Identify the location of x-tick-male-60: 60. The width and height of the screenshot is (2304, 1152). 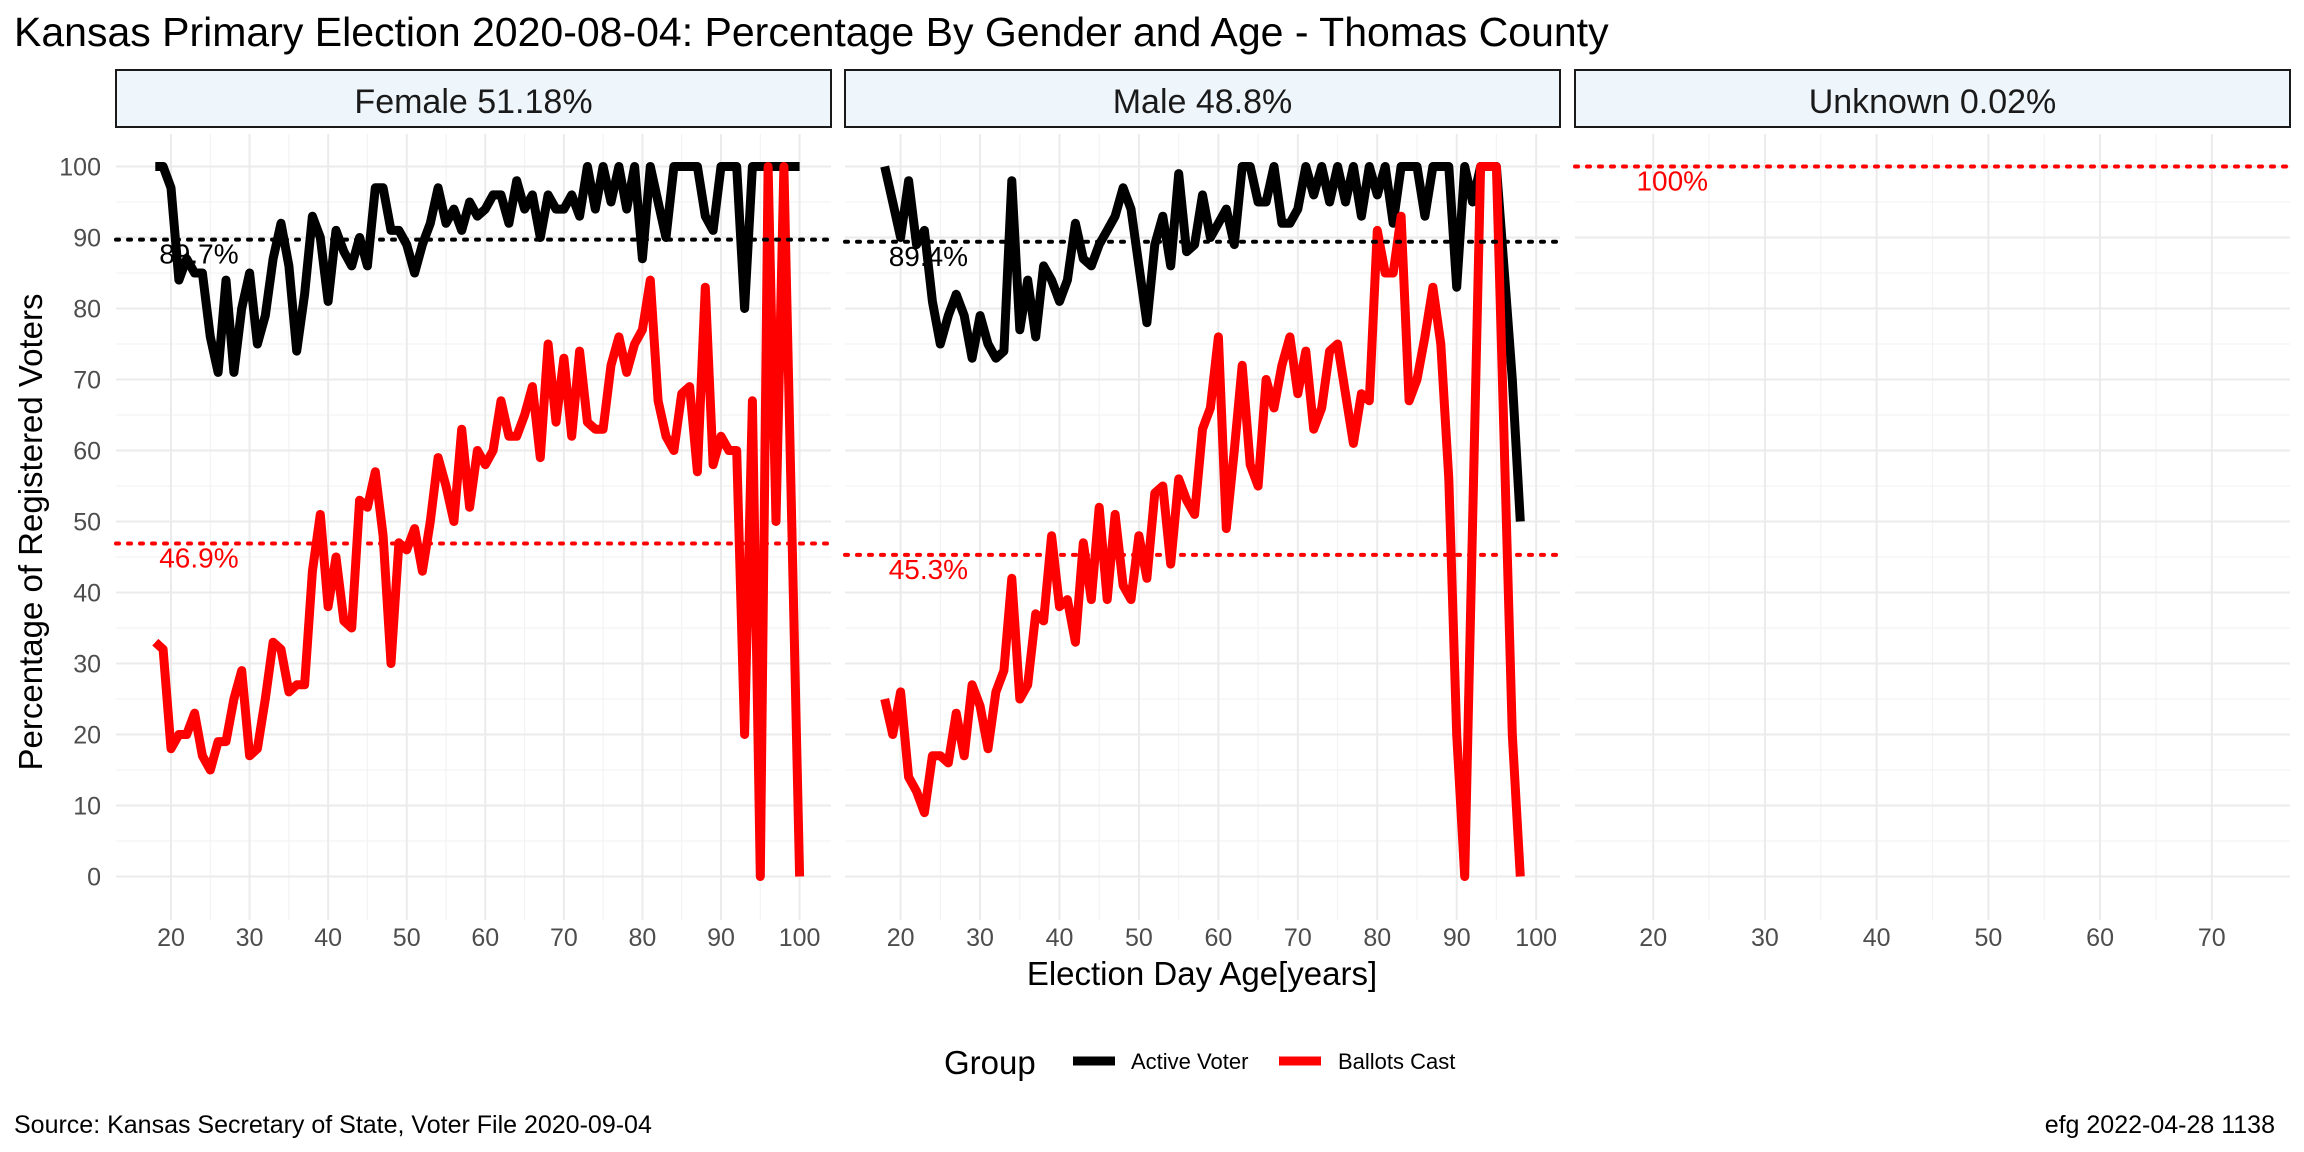
(1218, 938).